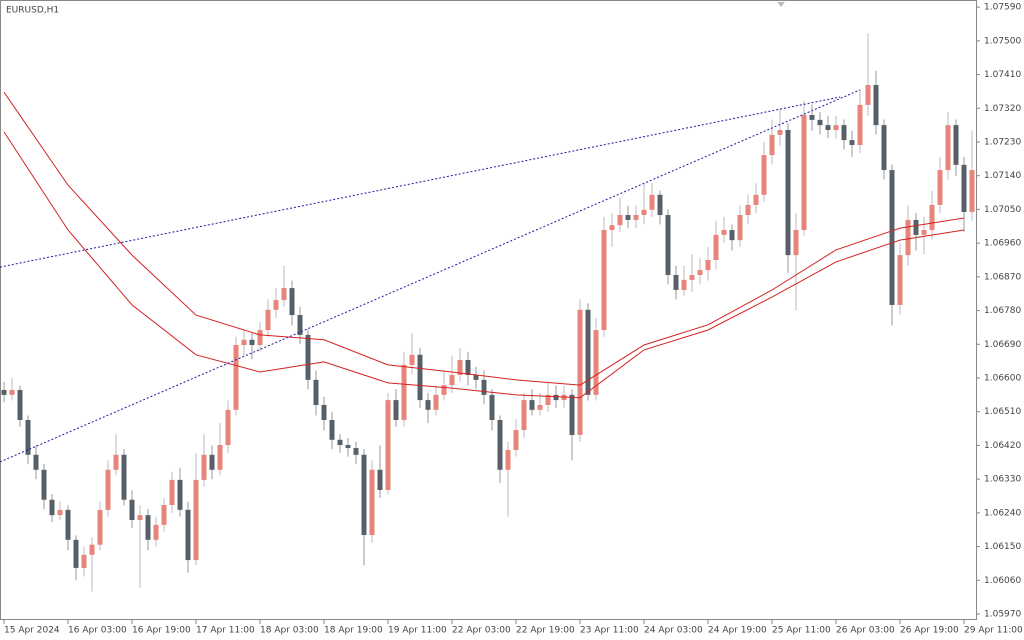  What do you see at coordinates (1002, 513) in the screenshot?
I see `y-tick-label: 1.06240` at bounding box center [1002, 513].